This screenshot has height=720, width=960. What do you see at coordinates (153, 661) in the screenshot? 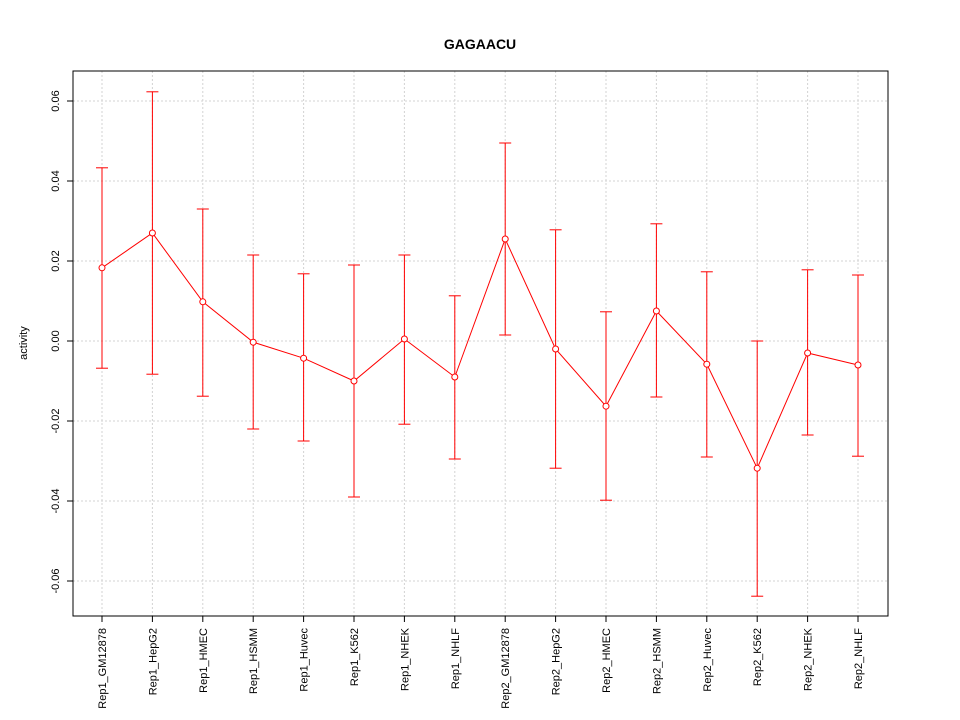
I see `x-tick-label: Rep1_HepG2` at bounding box center [153, 661].